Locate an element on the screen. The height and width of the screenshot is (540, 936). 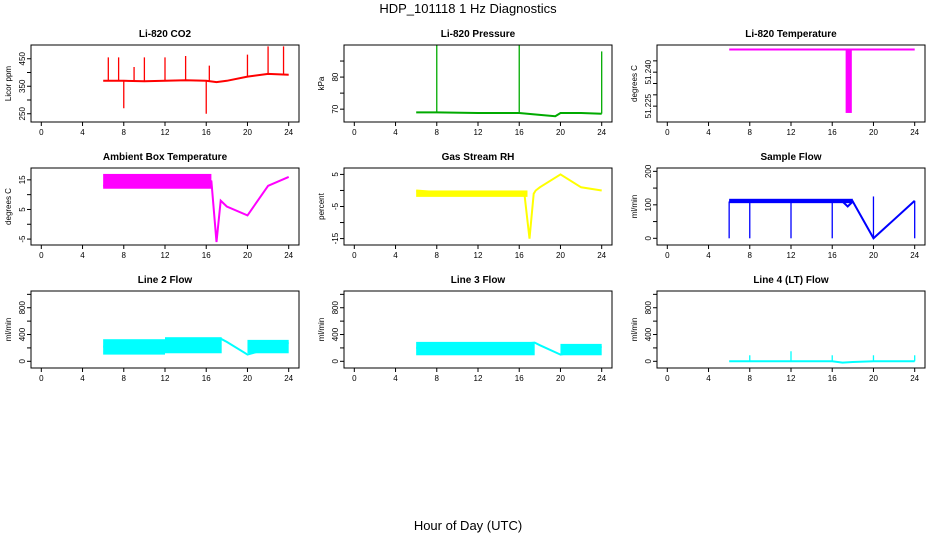
y-tick-label: 450 is located at coordinates (22, 59).